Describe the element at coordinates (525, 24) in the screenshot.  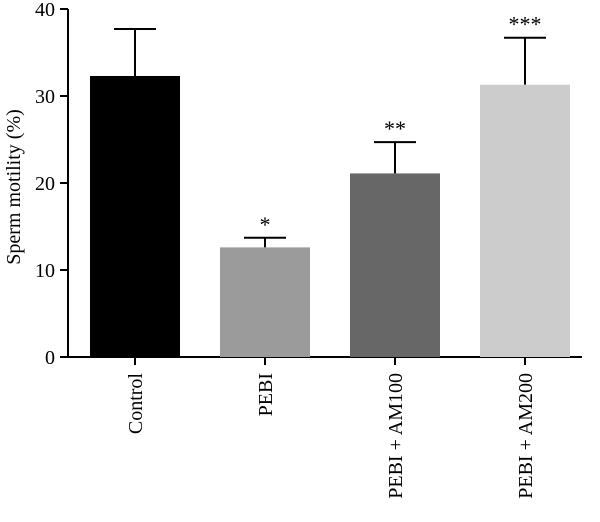
I see `significance-marker: ***` at that location.